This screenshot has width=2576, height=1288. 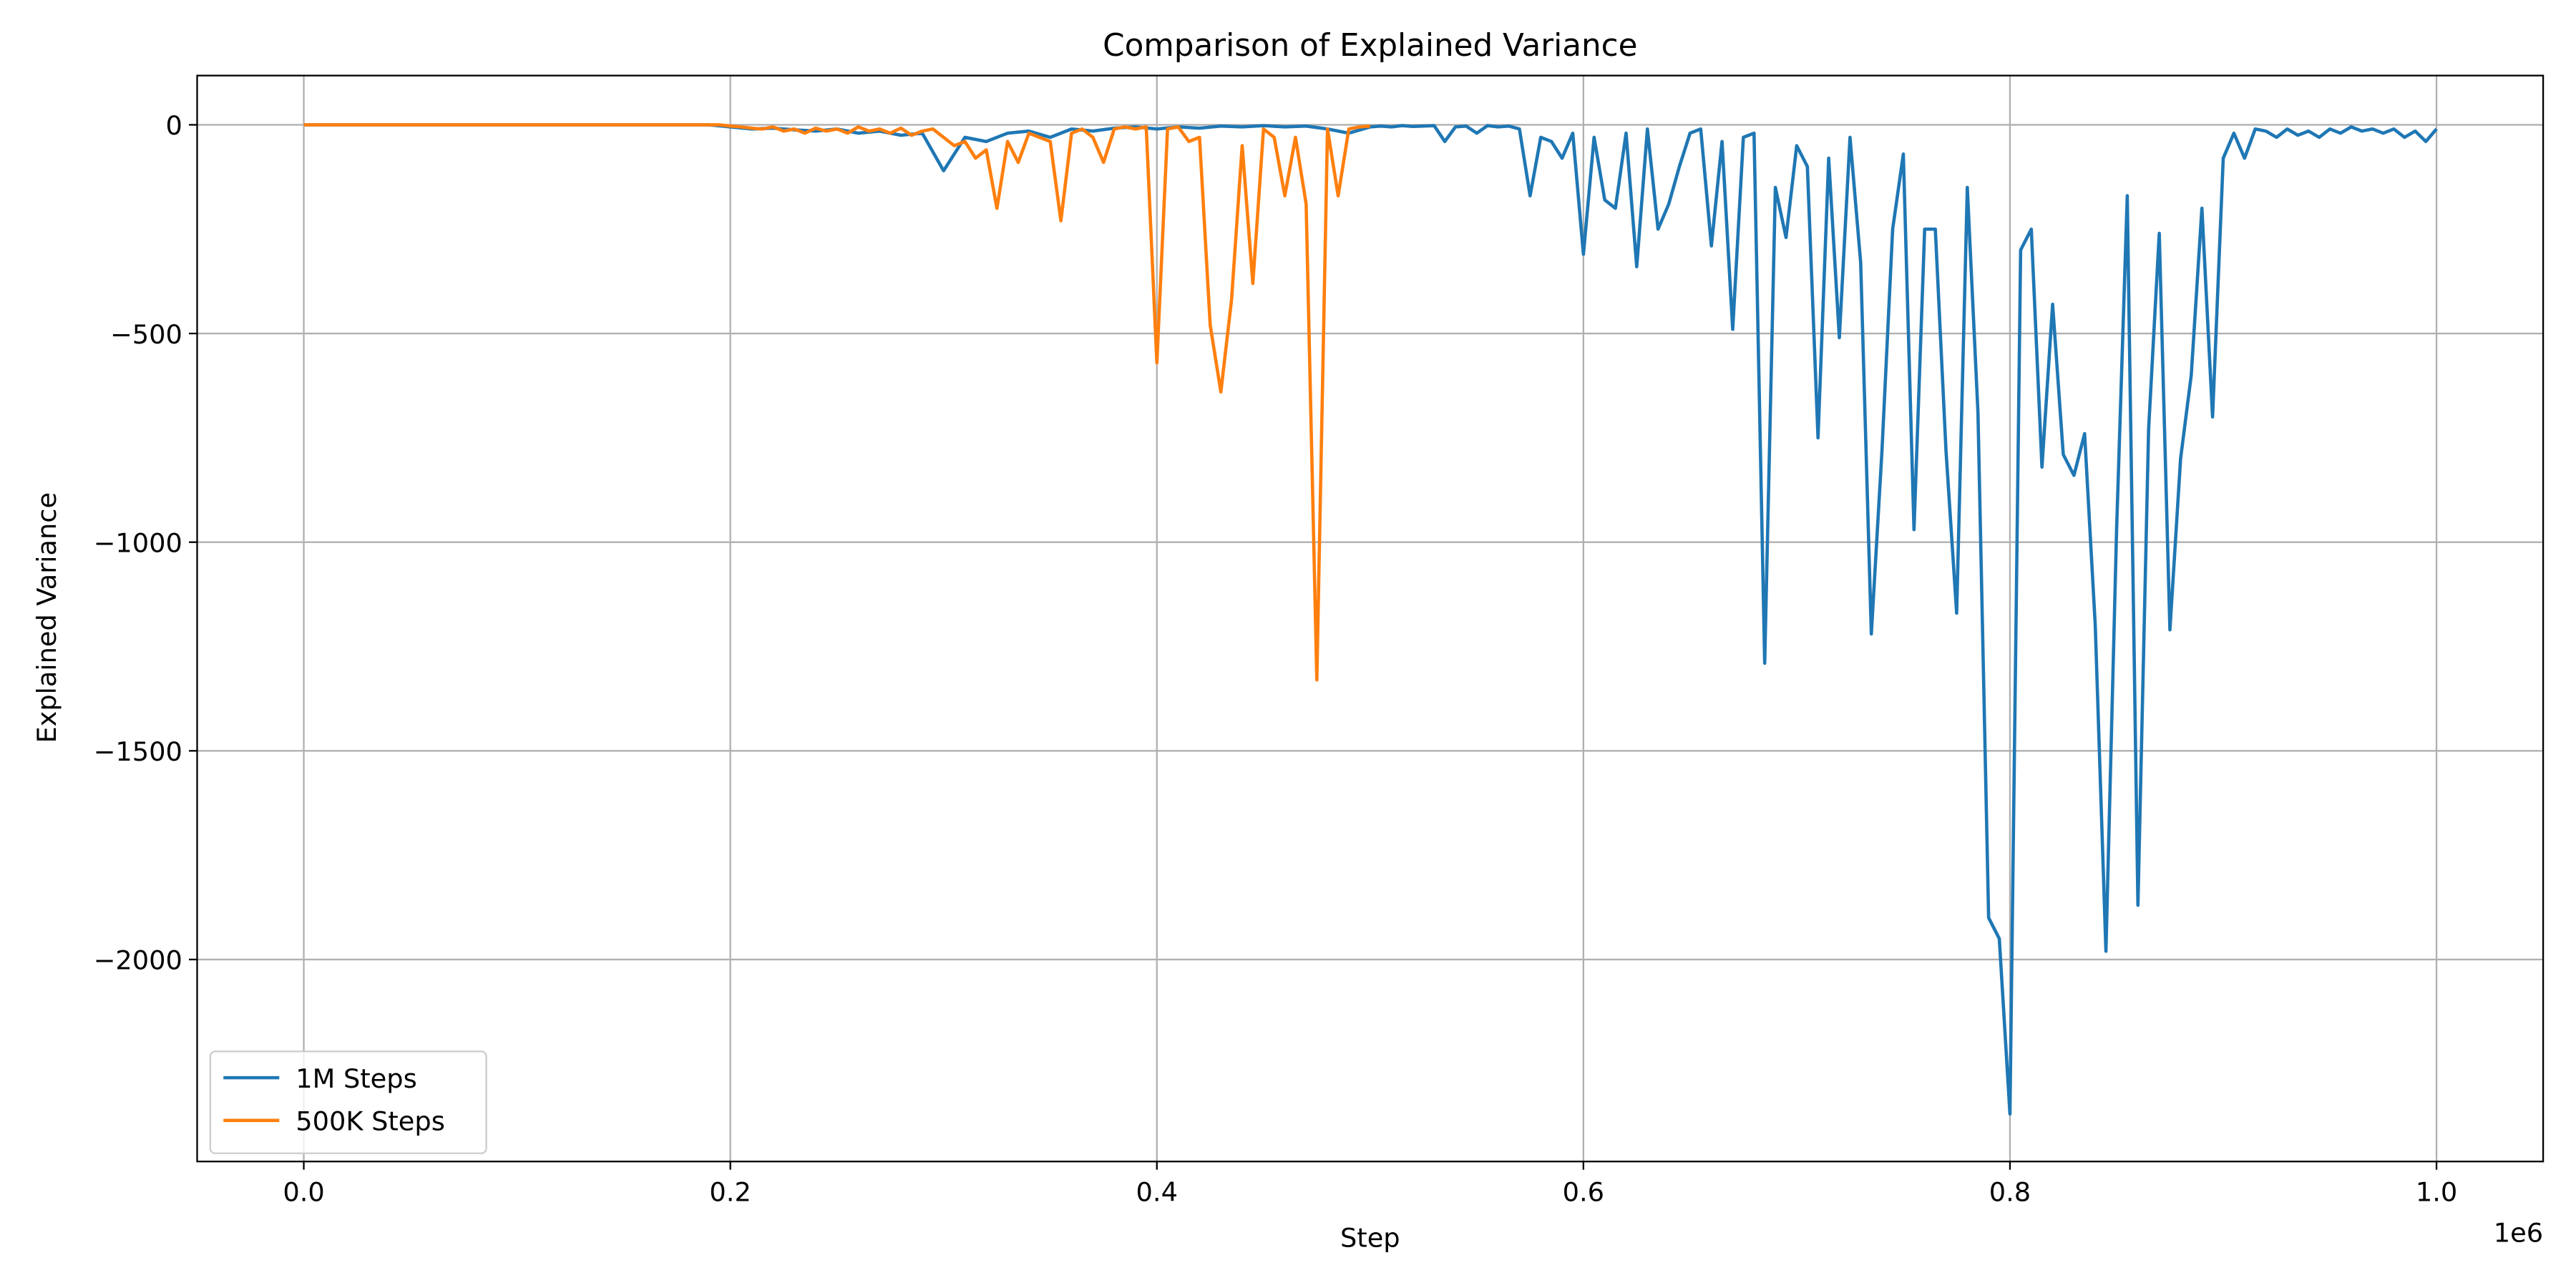 What do you see at coordinates (2010, 1191) in the screenshot?
I see `x-tick-label: 0.8` at bounding box center [2010, 1191].